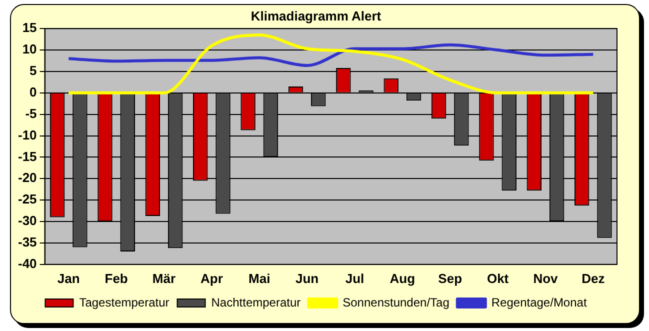 The height and width of the screenshot is (331, 649). Describe the element at coordinates (307, 278) in the screenshot. I see `x-tick-label: Jun` at that location.